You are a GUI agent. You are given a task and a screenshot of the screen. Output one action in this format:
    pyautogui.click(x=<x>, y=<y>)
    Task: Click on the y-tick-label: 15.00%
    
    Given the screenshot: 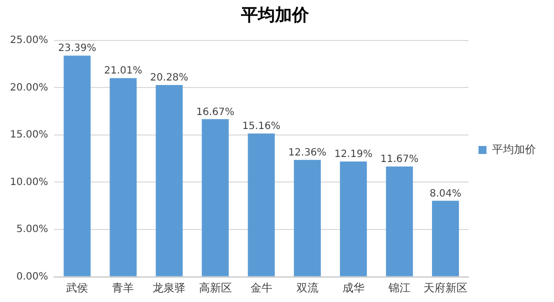 What is the action you would take?
    pyautogui.click(x=29, y=135)
    